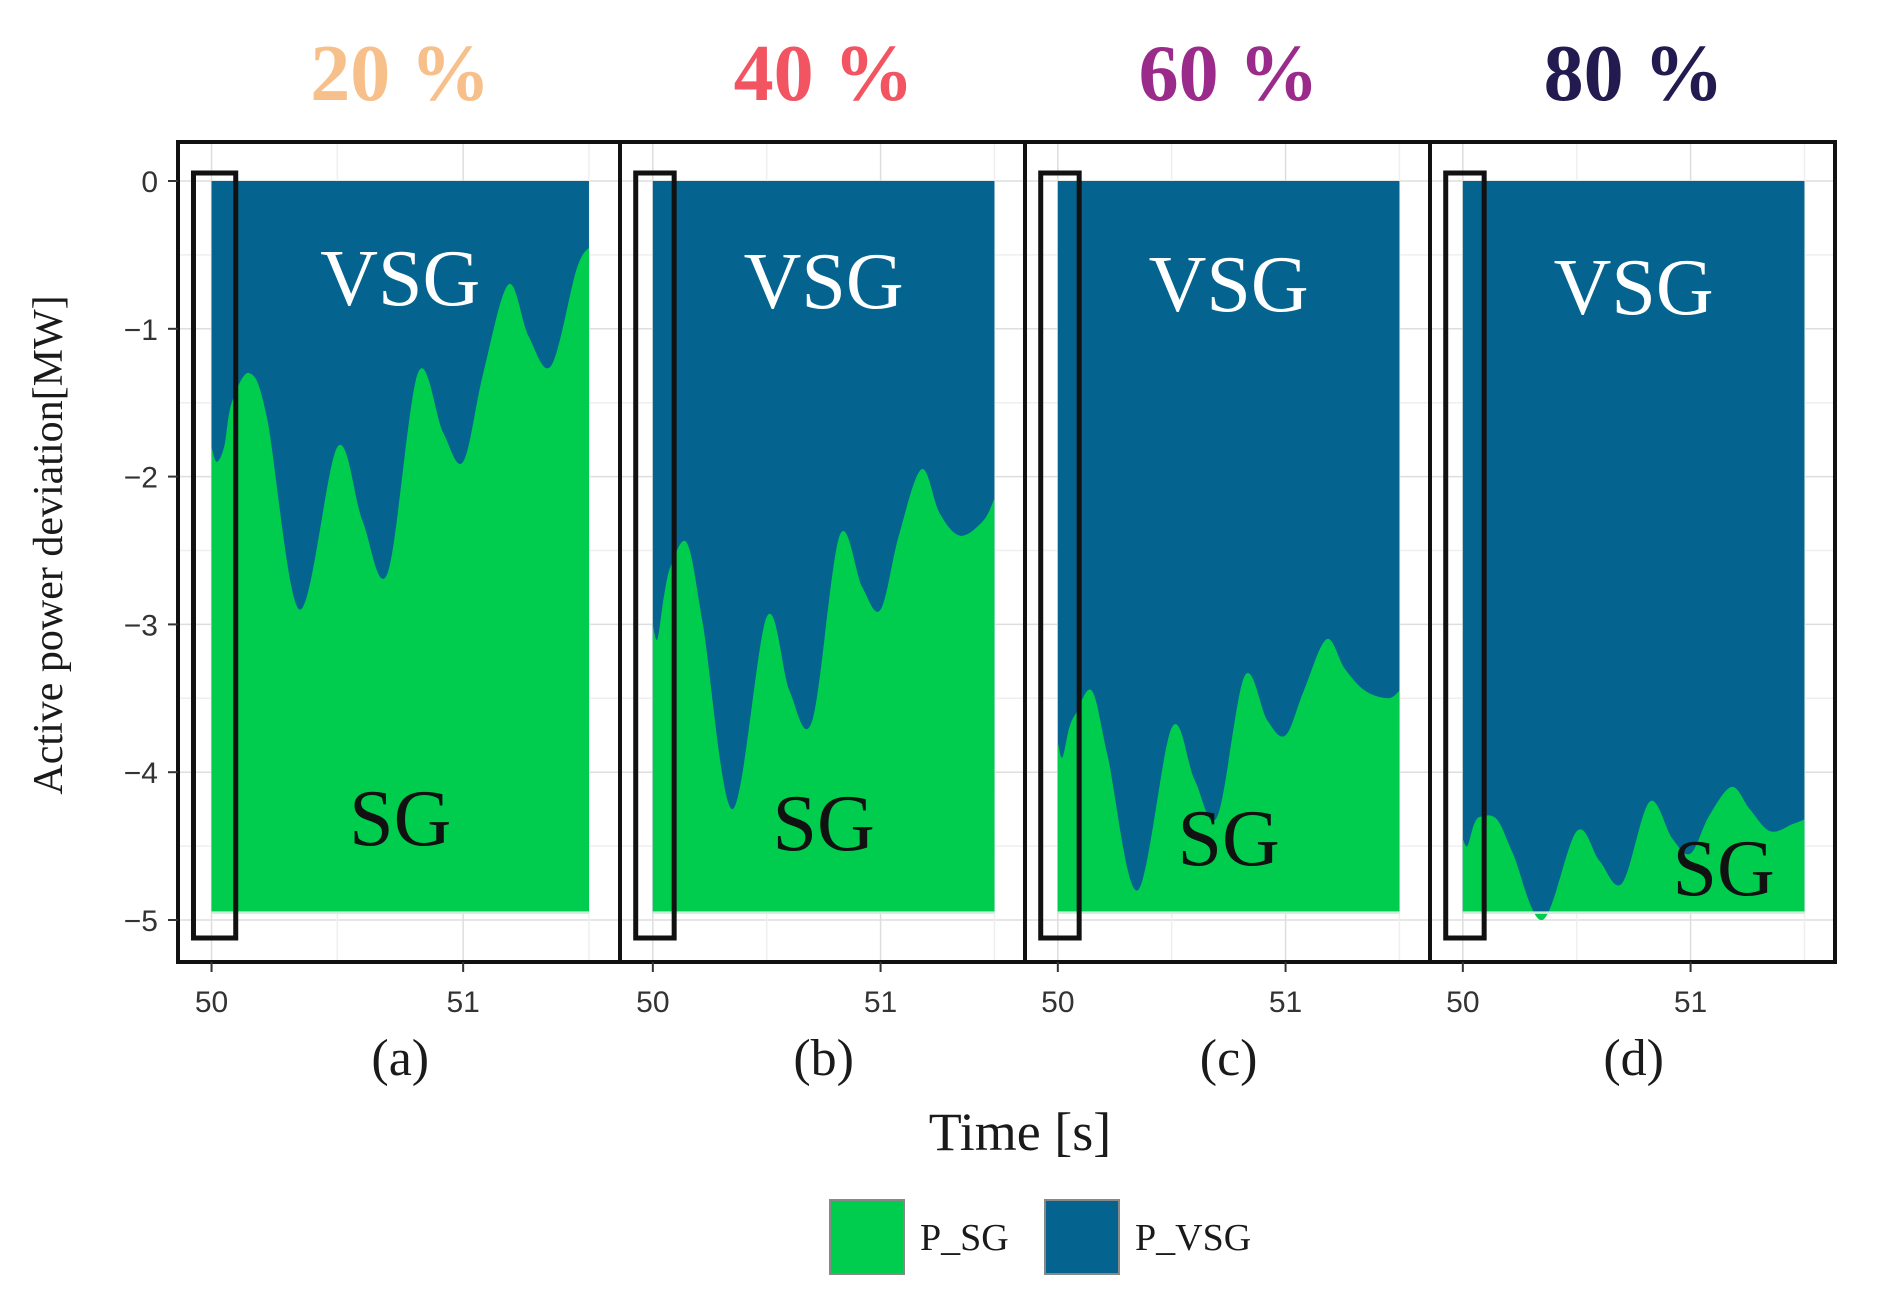  Describe the element at coordinates (1633, 1058) in the screenshot. I see `panel-caption: (d)` at that location.